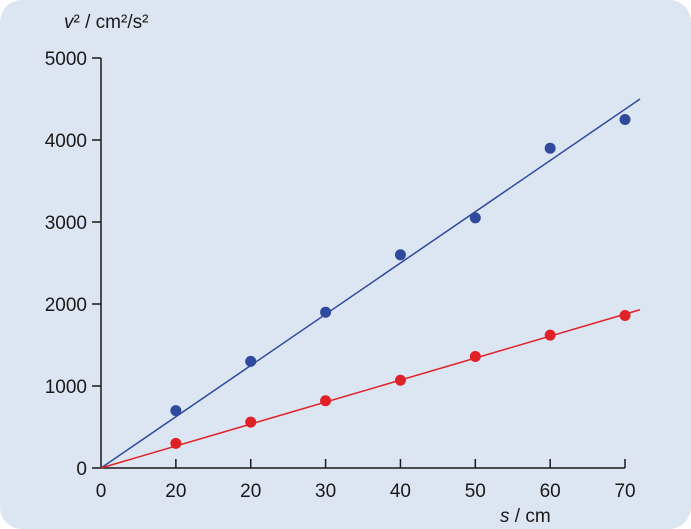  Describe the element at coordinates (111, 22) in the screenshot. I see `y-axis-label-units: ² / cm²/s²` at that location.